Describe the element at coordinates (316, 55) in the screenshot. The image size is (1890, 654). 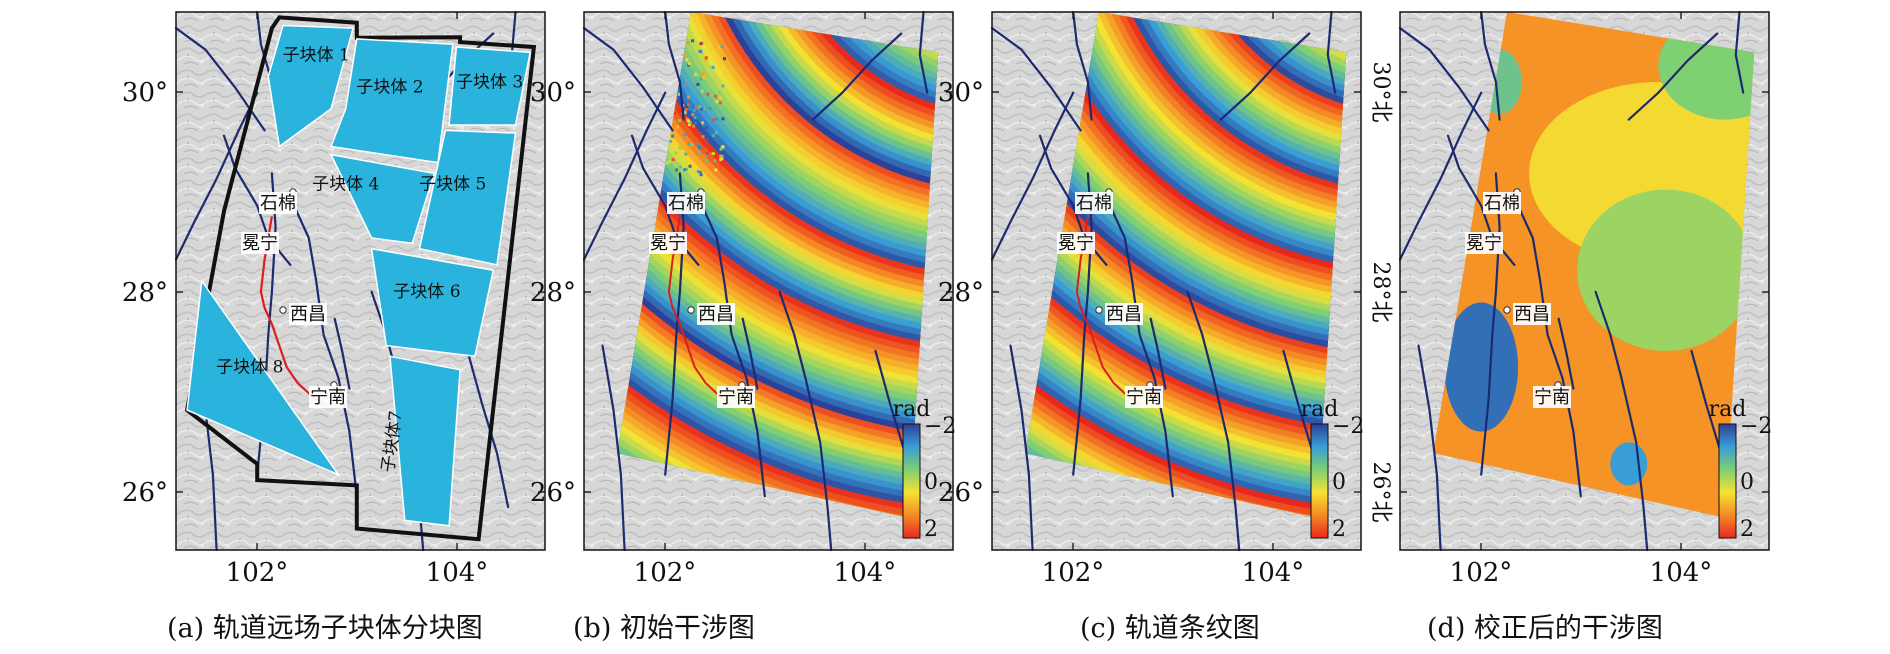
I see `subblock-label: 子块体 1` at that location.